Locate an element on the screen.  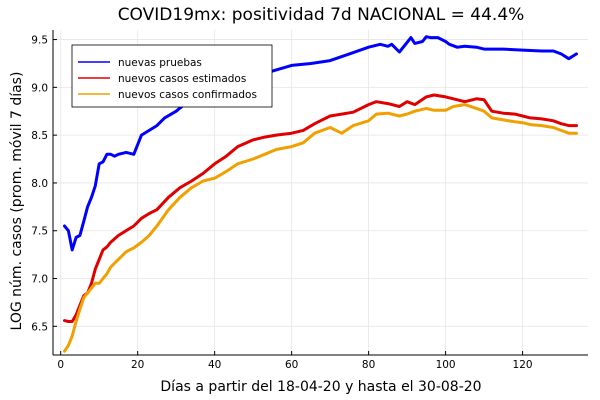
x-tick-label: 20 is located at coordinates (137, 365).